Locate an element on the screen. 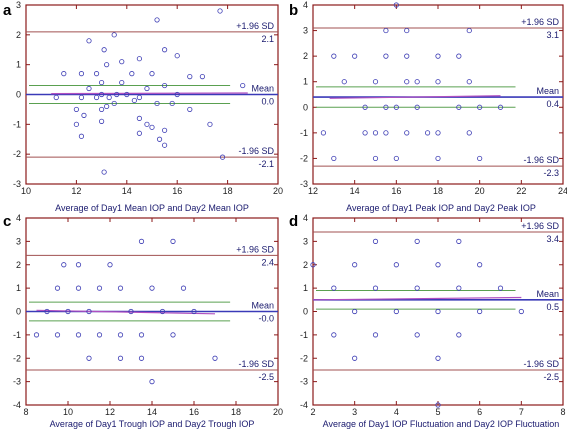  panel-label-c: c is located at coordinates (7, 221).